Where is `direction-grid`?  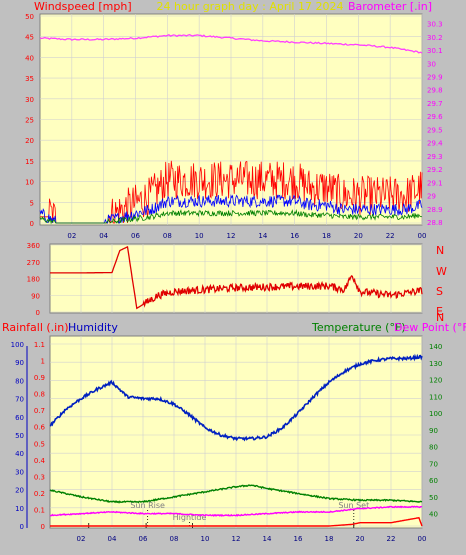 direction-grid is located at coordinates (236, 278).